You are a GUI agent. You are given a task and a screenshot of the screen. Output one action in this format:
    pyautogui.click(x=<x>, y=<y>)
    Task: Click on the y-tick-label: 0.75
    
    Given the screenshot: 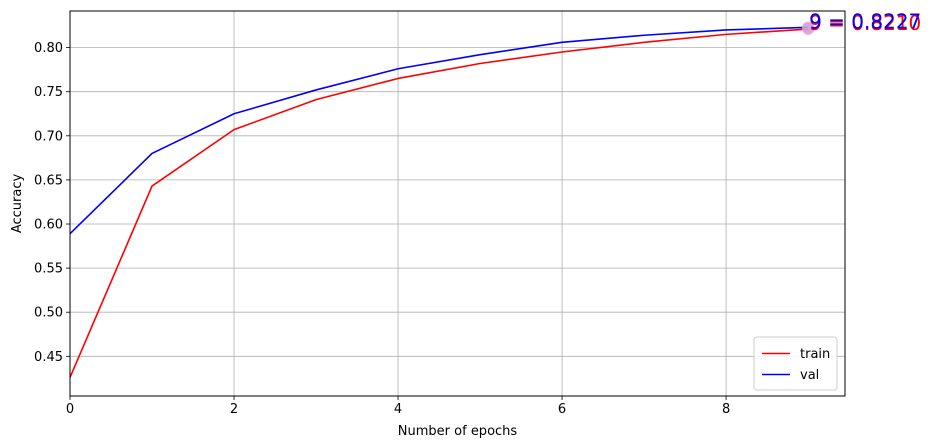 What is the action you would take?
    pyautogui.click(x=48, y=92)
    